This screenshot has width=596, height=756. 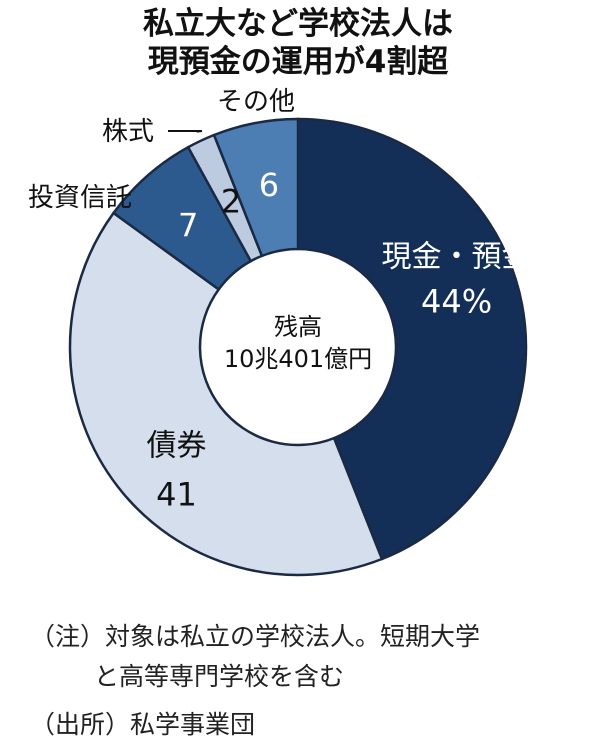 What do you see at coordinates (298, 24) in the screenshot?
I see `chart-title-line-1: 私立大など学校法人は` at bounding box center [298, 24].